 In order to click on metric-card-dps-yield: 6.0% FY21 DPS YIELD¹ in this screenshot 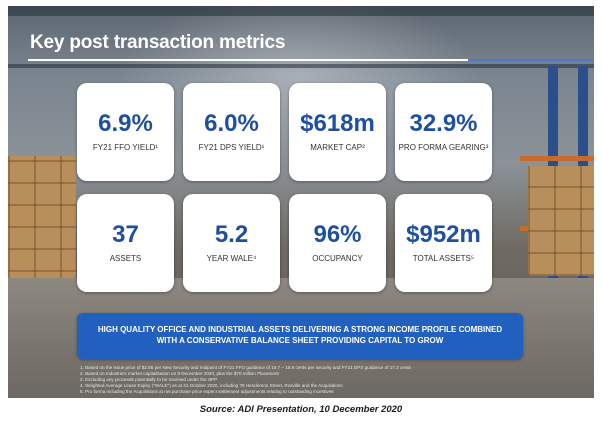, I will do `click(231, 132)`.